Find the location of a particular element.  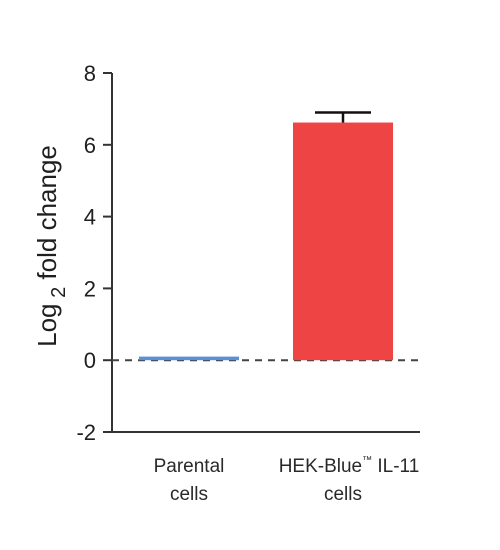

y-axis-title-subscript: 2 is located at coordinates (59, 295).